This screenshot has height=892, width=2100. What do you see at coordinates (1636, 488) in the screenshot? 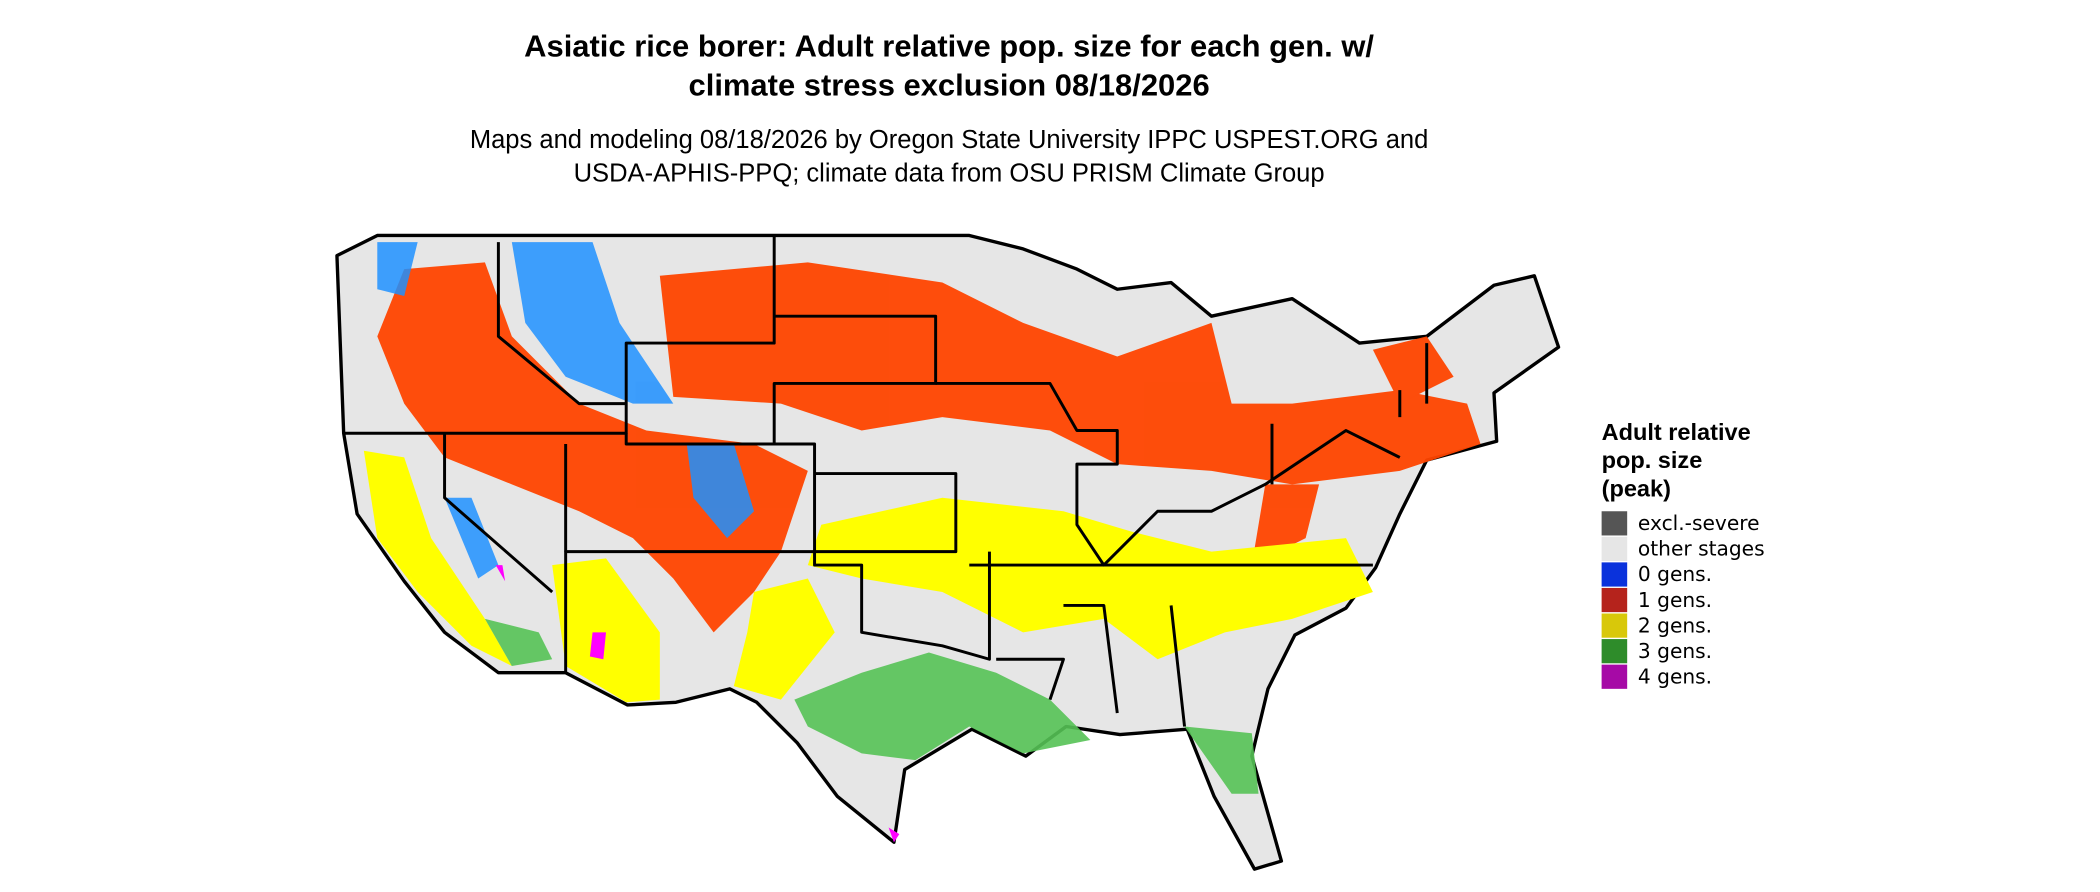
I see `legend-title: (peak)` at bounding box center [1636, 488].